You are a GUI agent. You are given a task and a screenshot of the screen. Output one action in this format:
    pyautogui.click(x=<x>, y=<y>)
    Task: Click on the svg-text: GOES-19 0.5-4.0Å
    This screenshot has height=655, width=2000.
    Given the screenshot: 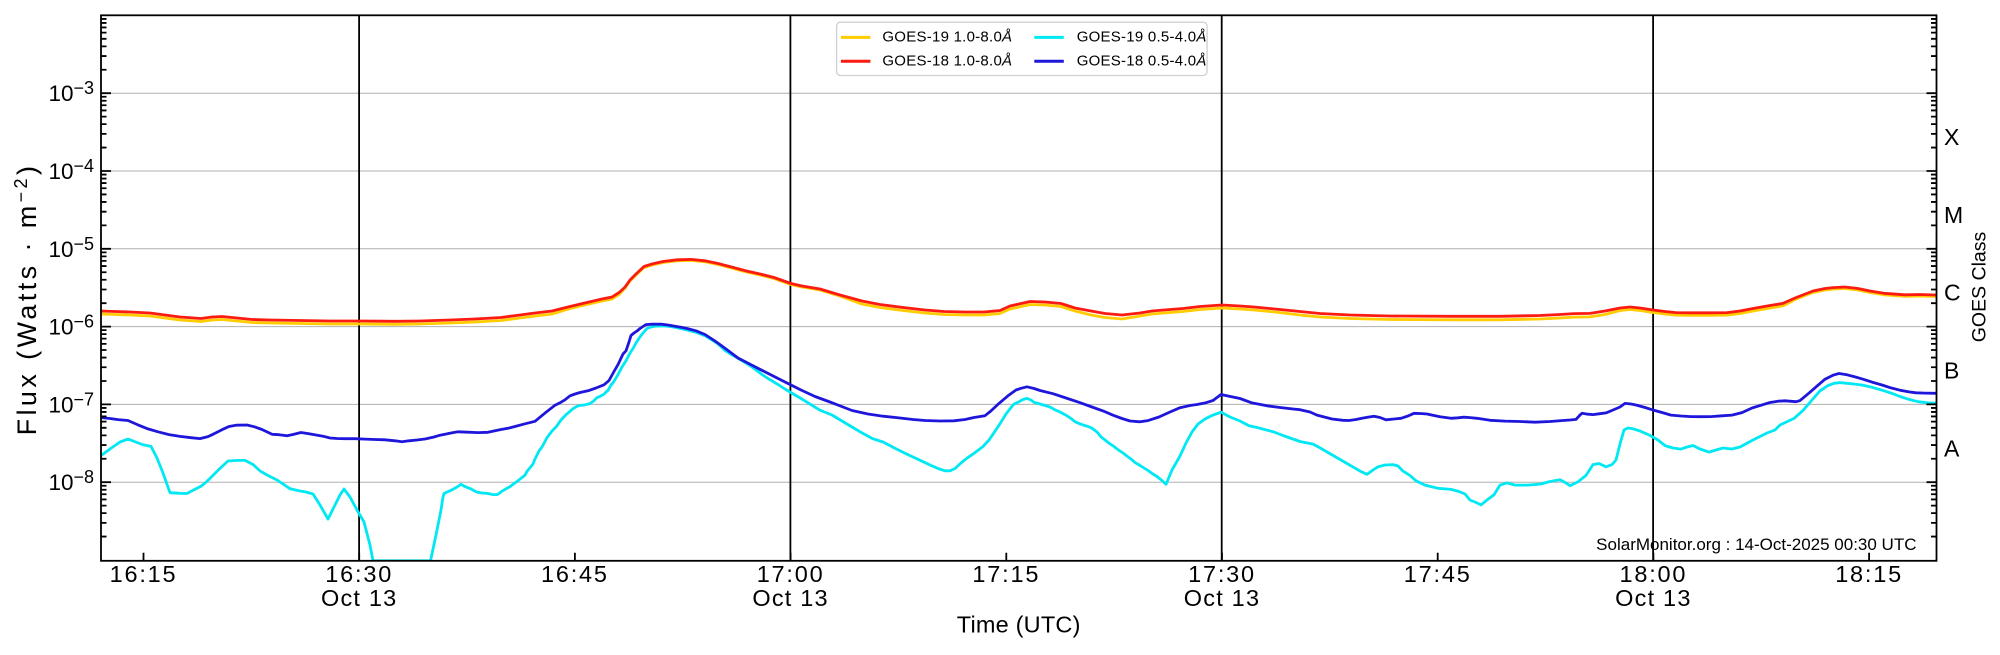 What is the action you would take?
    pyautogui.click(x=1142, y=37)
    